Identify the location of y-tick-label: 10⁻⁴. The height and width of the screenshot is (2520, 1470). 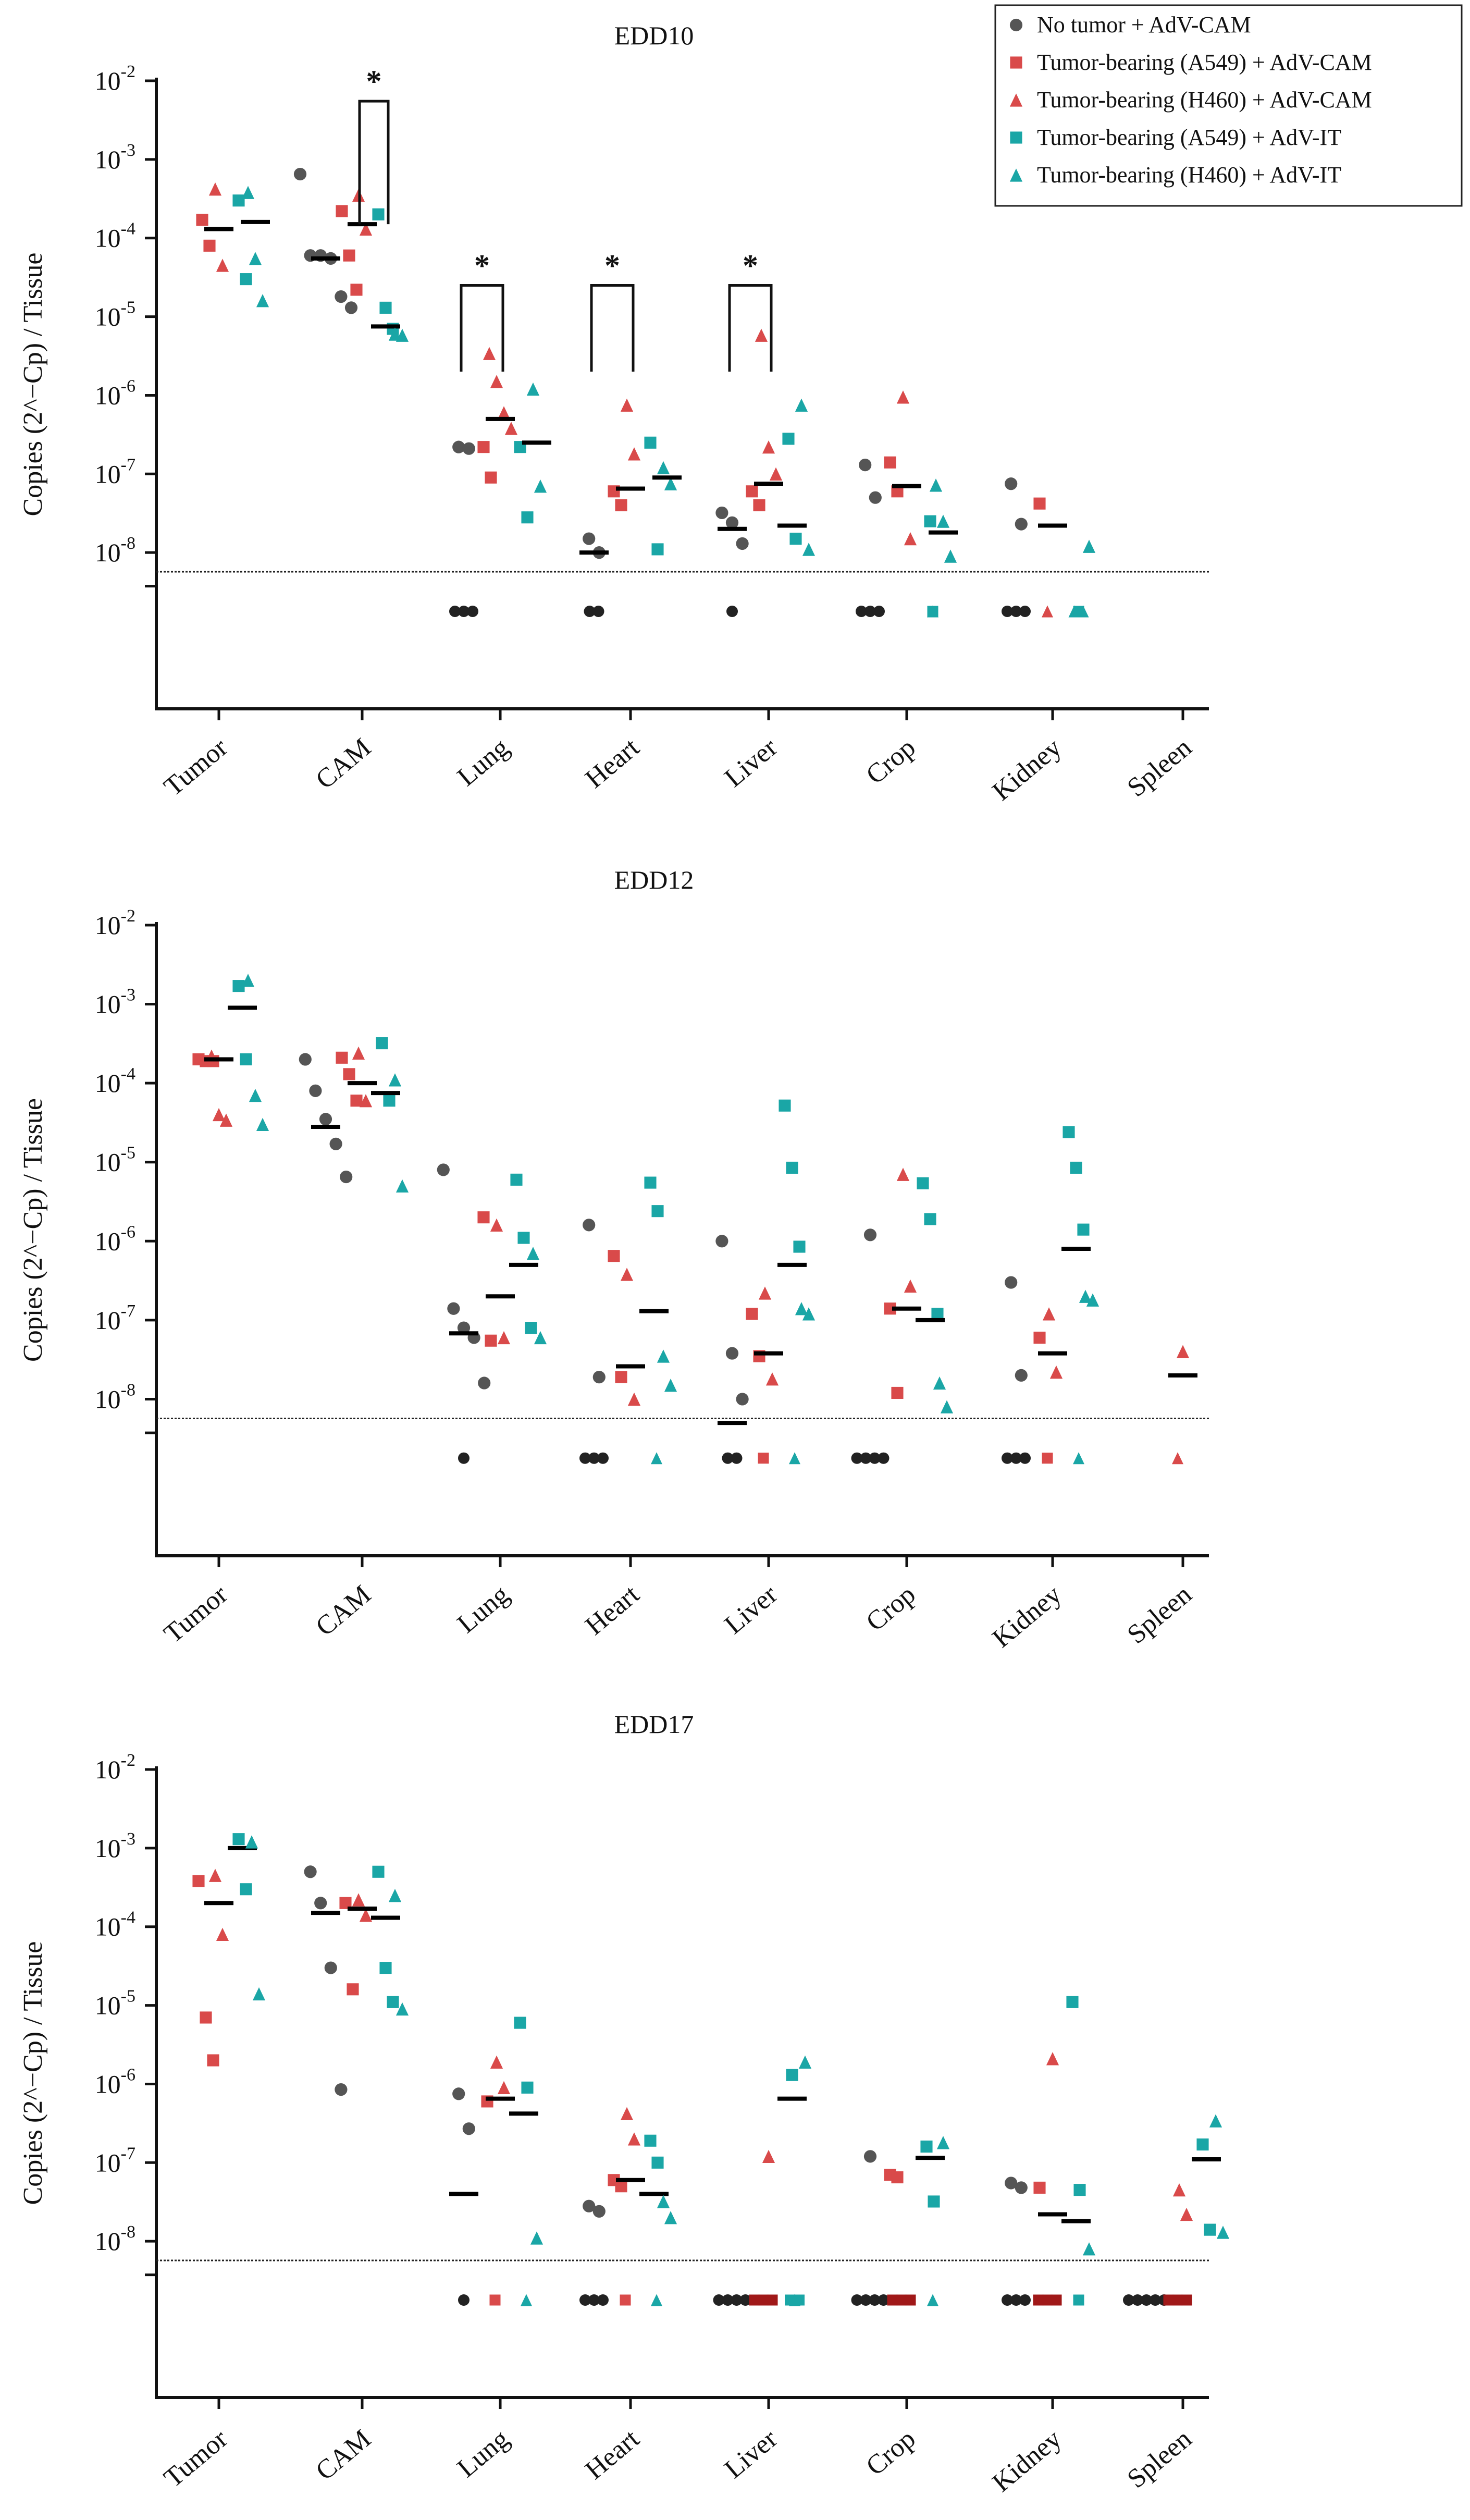
(115, 1081).